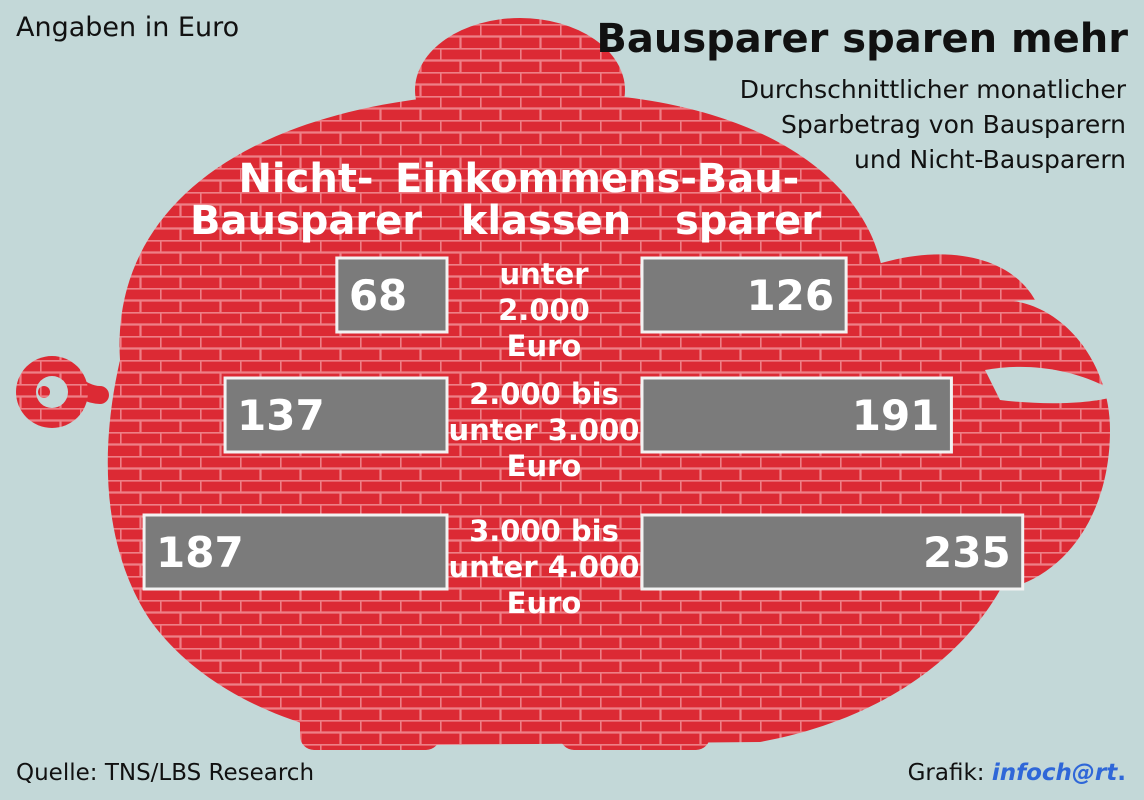 This screenshot has width=1144, height=800. I want to click on unit-note: Angaben in Euro, so click(128, 27).